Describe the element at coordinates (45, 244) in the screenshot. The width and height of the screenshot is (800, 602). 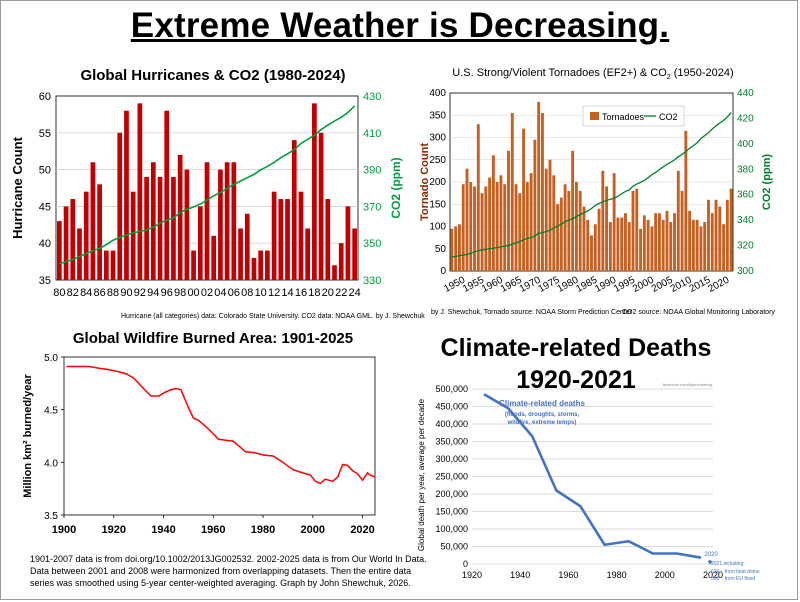
I see `hurricane-y-tick: 40` at that location.